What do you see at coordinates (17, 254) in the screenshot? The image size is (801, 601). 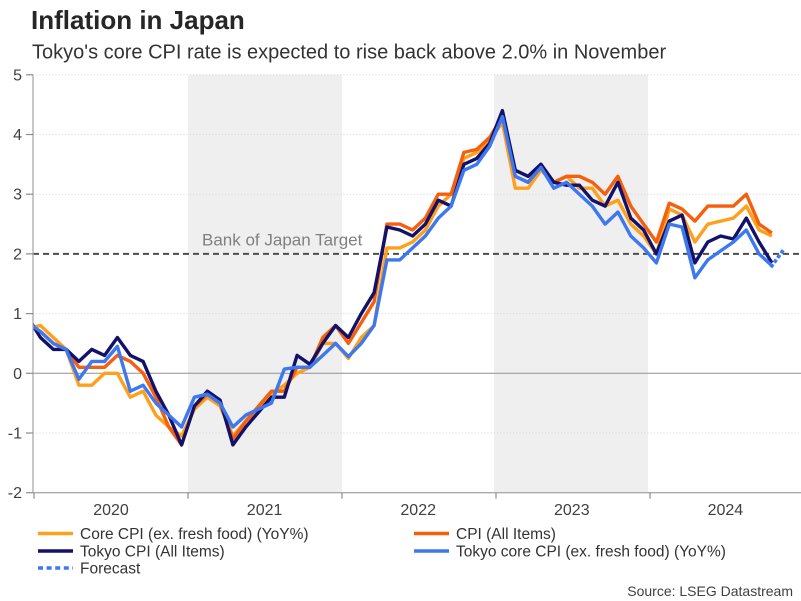 I see `svg-text: 2` at bounding box center [17, 254].